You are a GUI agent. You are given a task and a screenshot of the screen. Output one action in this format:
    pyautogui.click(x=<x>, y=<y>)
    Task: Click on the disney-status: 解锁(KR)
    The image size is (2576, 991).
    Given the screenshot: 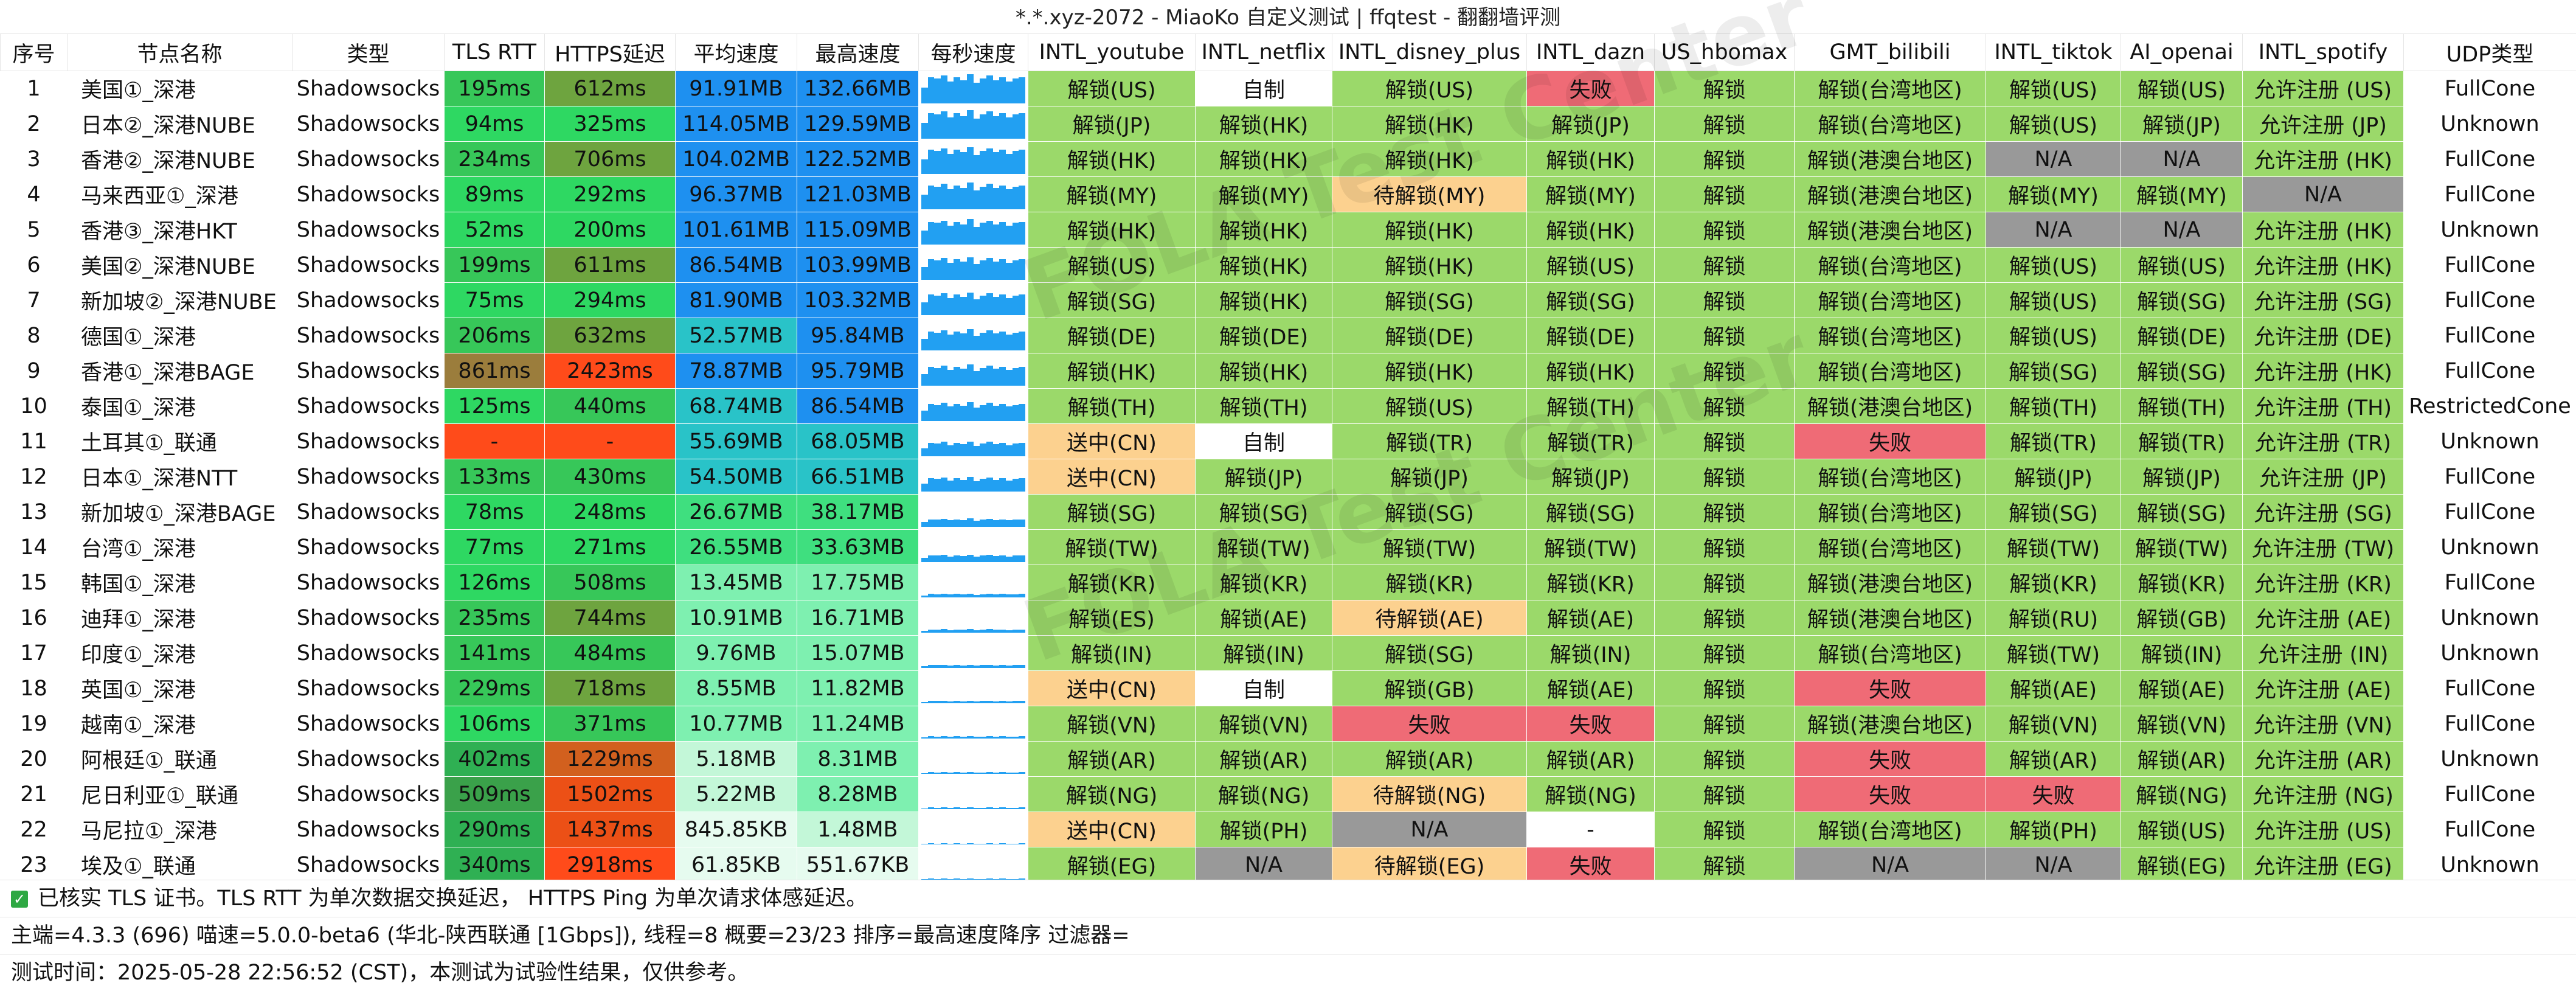 What is the action you would take?
    pyautogui.click(x=1429, y=582)
    